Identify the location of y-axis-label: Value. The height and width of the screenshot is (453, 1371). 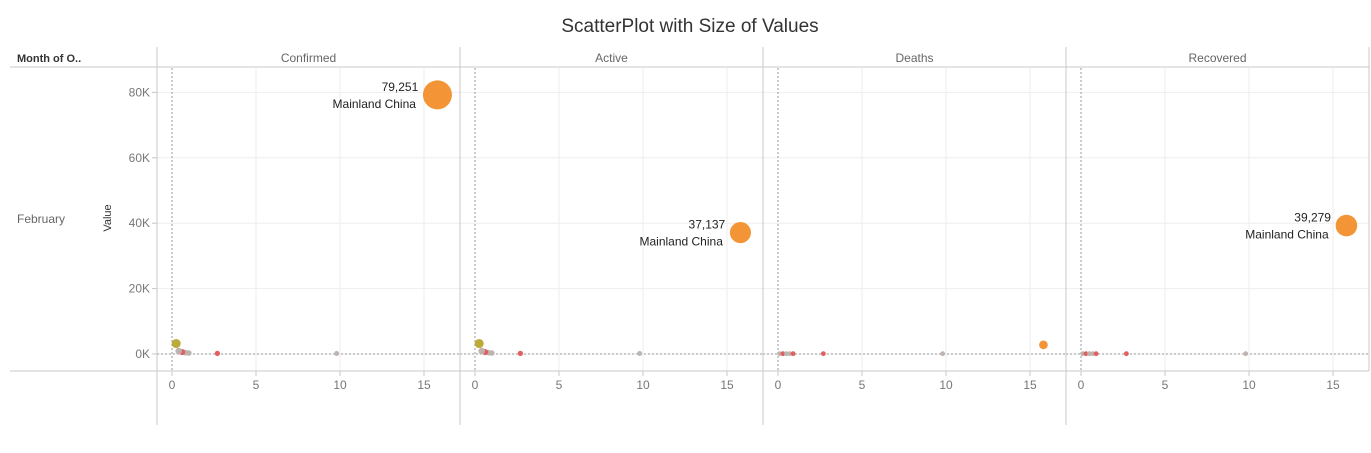
(108, 217).